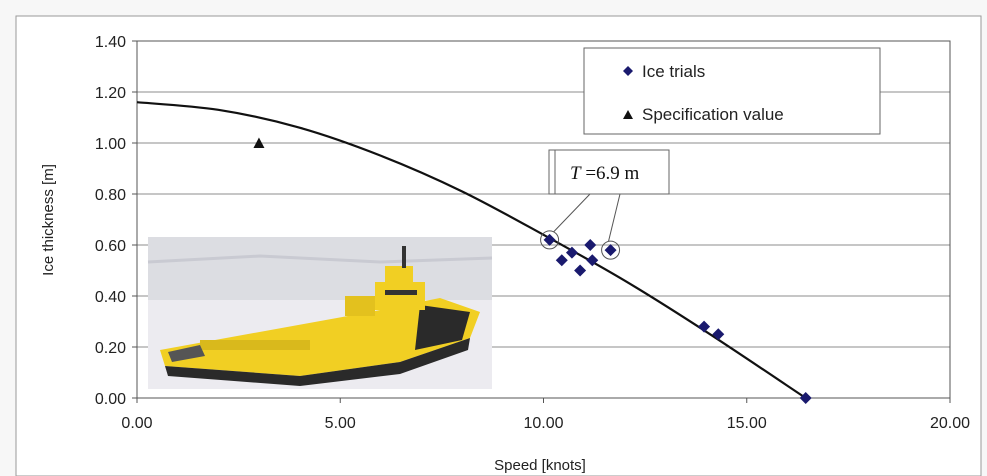 This screenshot has width=987, height=476. What do you see at coordinates (110, 195) in the screenshot?
I see `y-tick-label: 0.80` at bounding box center [110, 195].